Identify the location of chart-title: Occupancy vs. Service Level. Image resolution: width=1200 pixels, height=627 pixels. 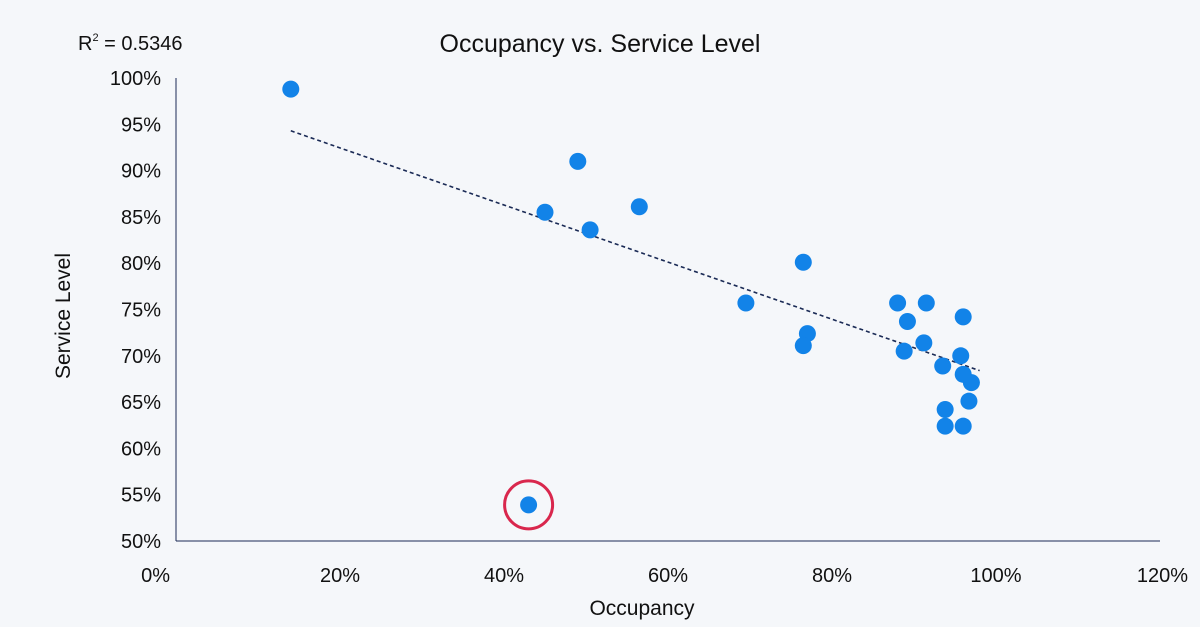
(600, 44).